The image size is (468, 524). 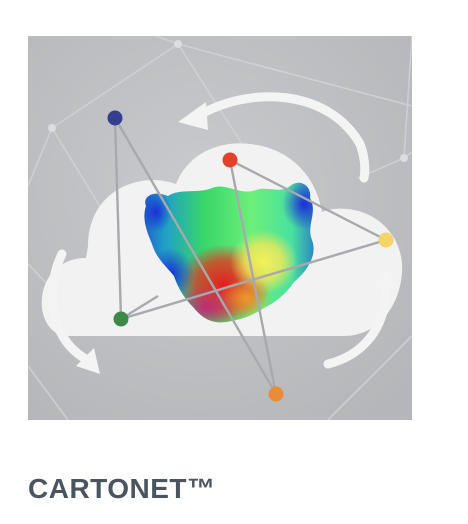 I want to click on green-node, so click(x=121, y=319).